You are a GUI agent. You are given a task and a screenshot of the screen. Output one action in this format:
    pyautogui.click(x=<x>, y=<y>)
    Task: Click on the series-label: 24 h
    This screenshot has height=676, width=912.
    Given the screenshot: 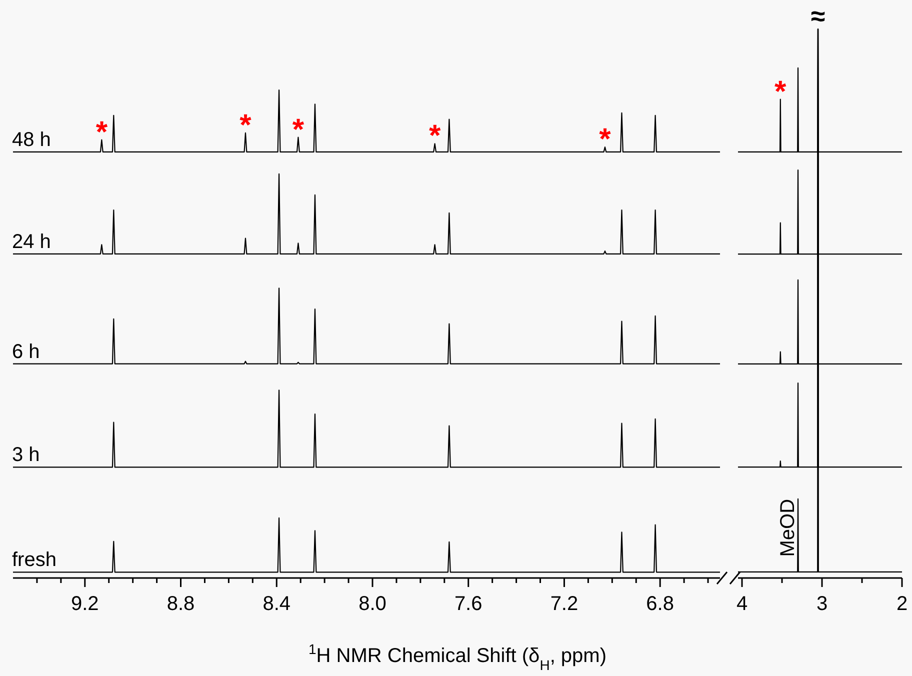 What is the action you would take?
    pyautogui.click(x=31, y=241)
    